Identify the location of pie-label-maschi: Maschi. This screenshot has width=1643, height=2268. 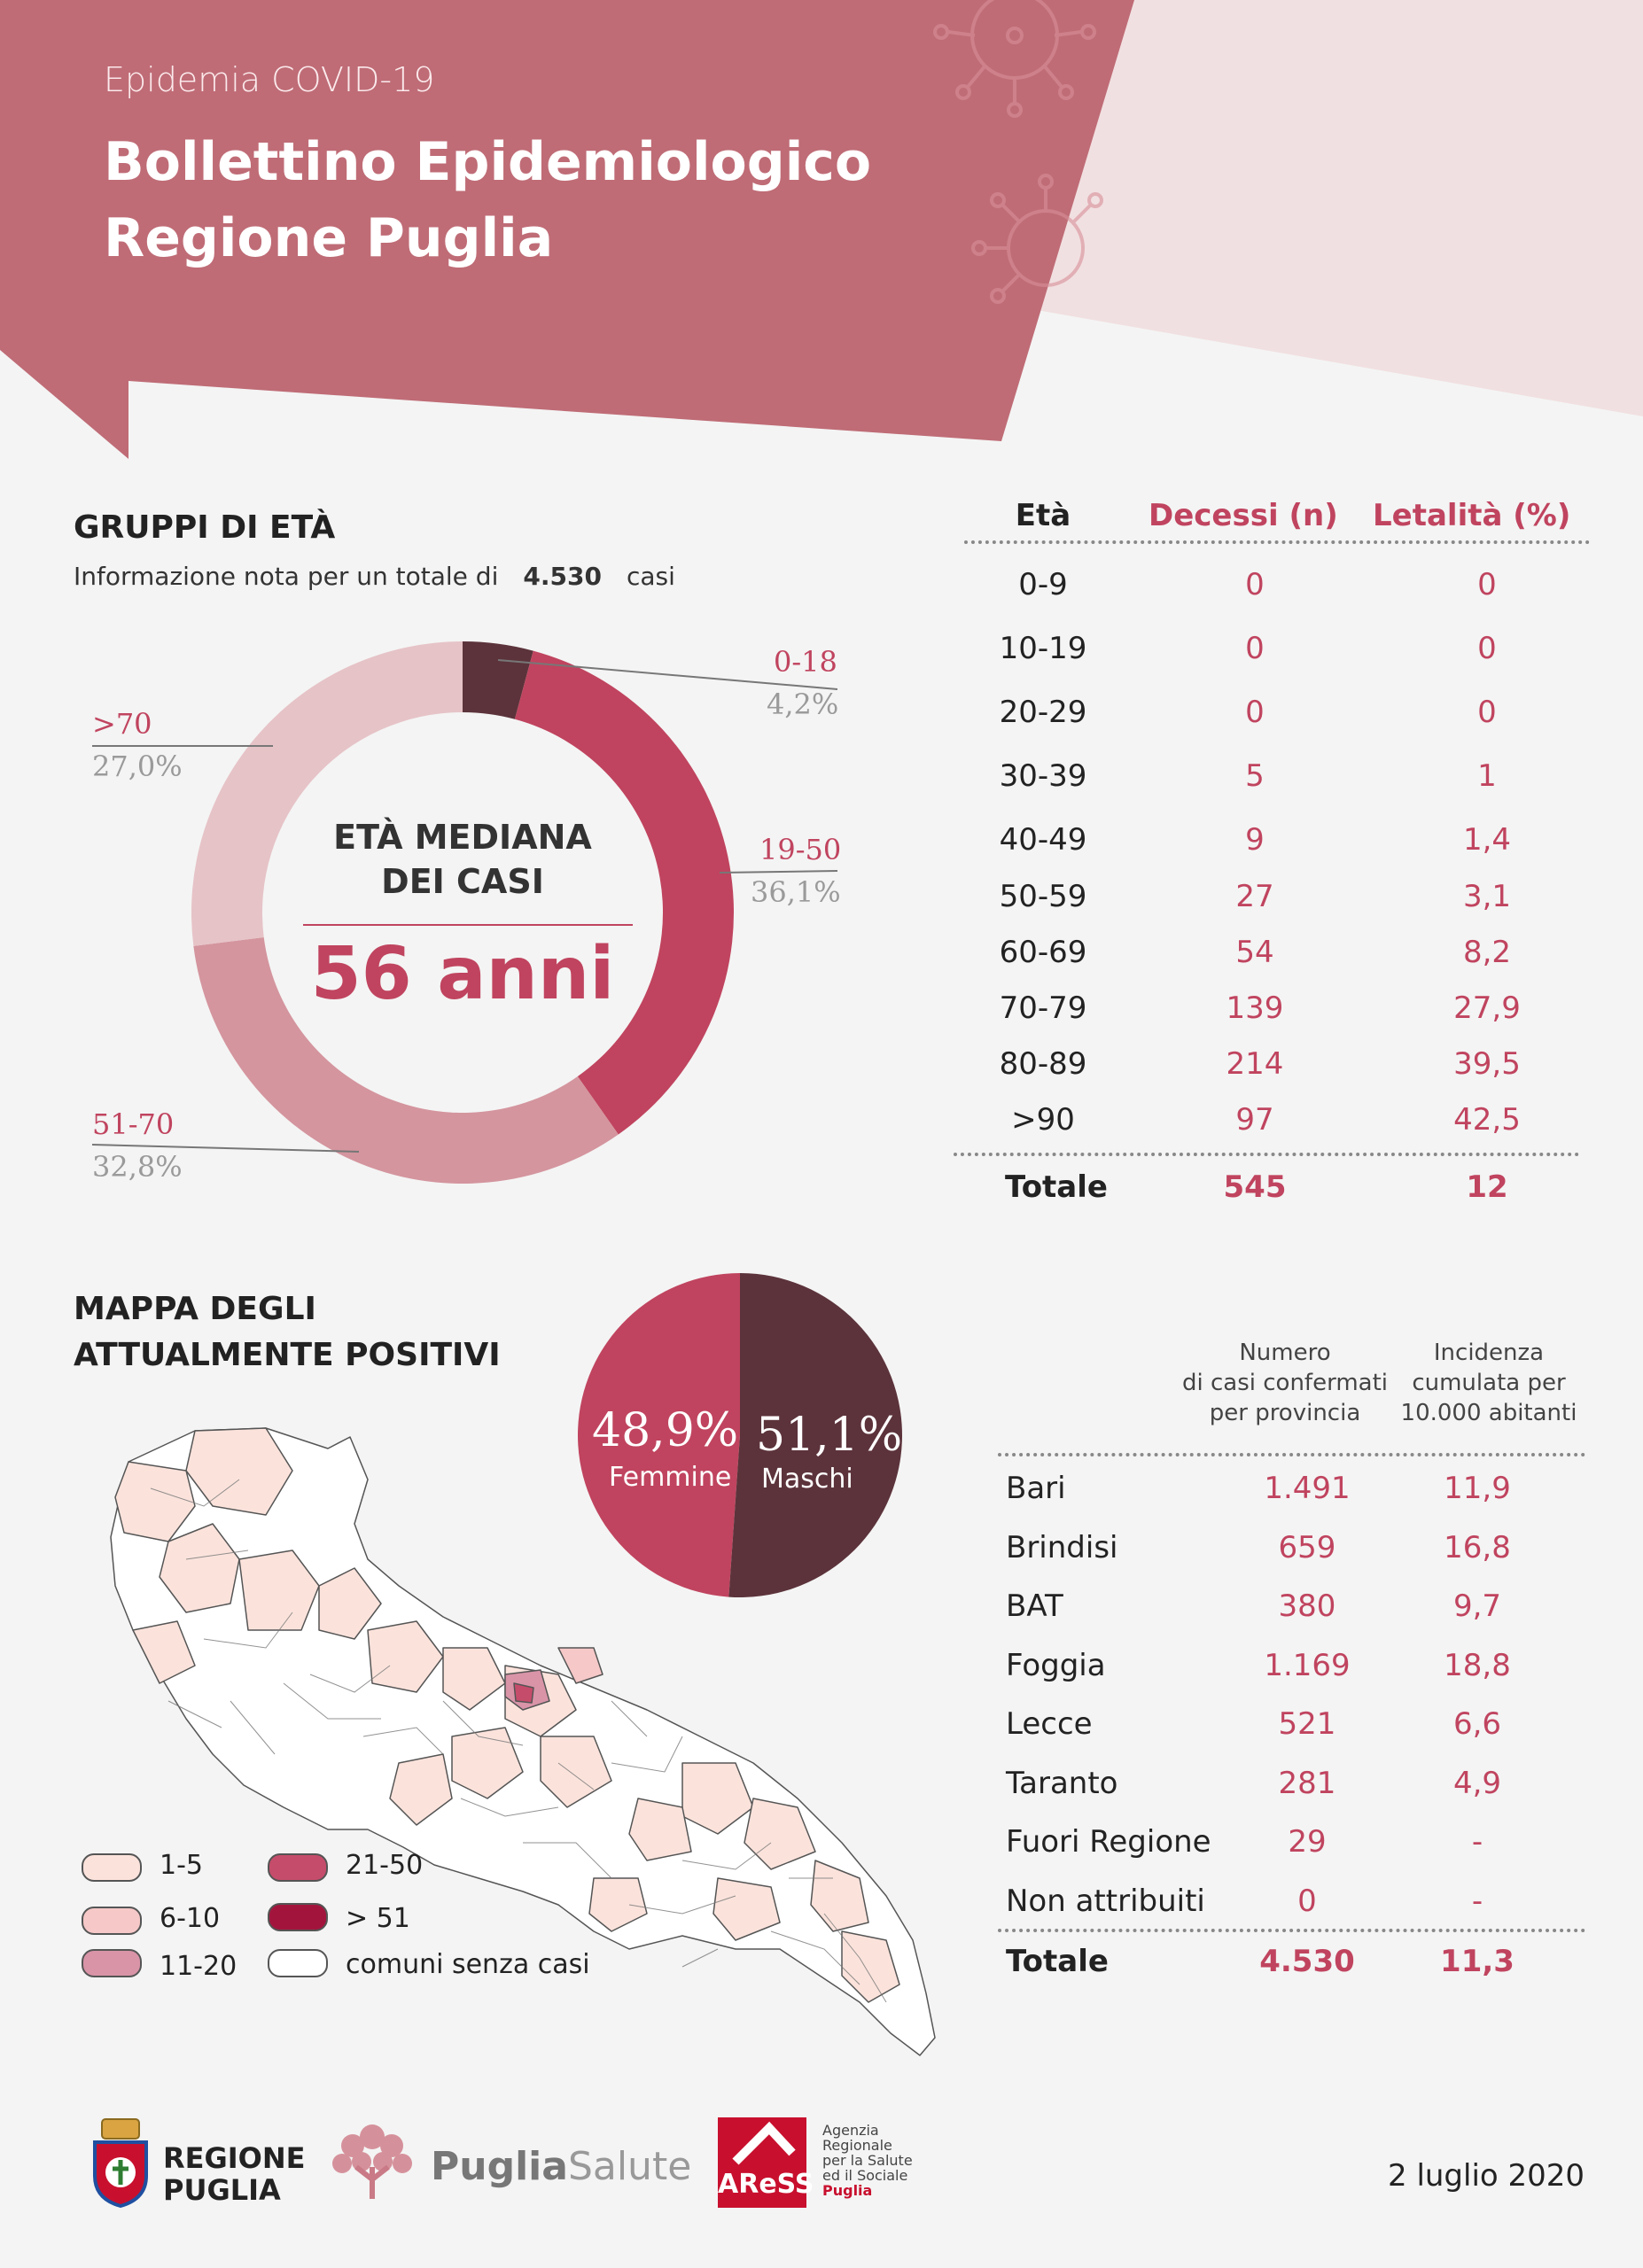
(807, 1479).